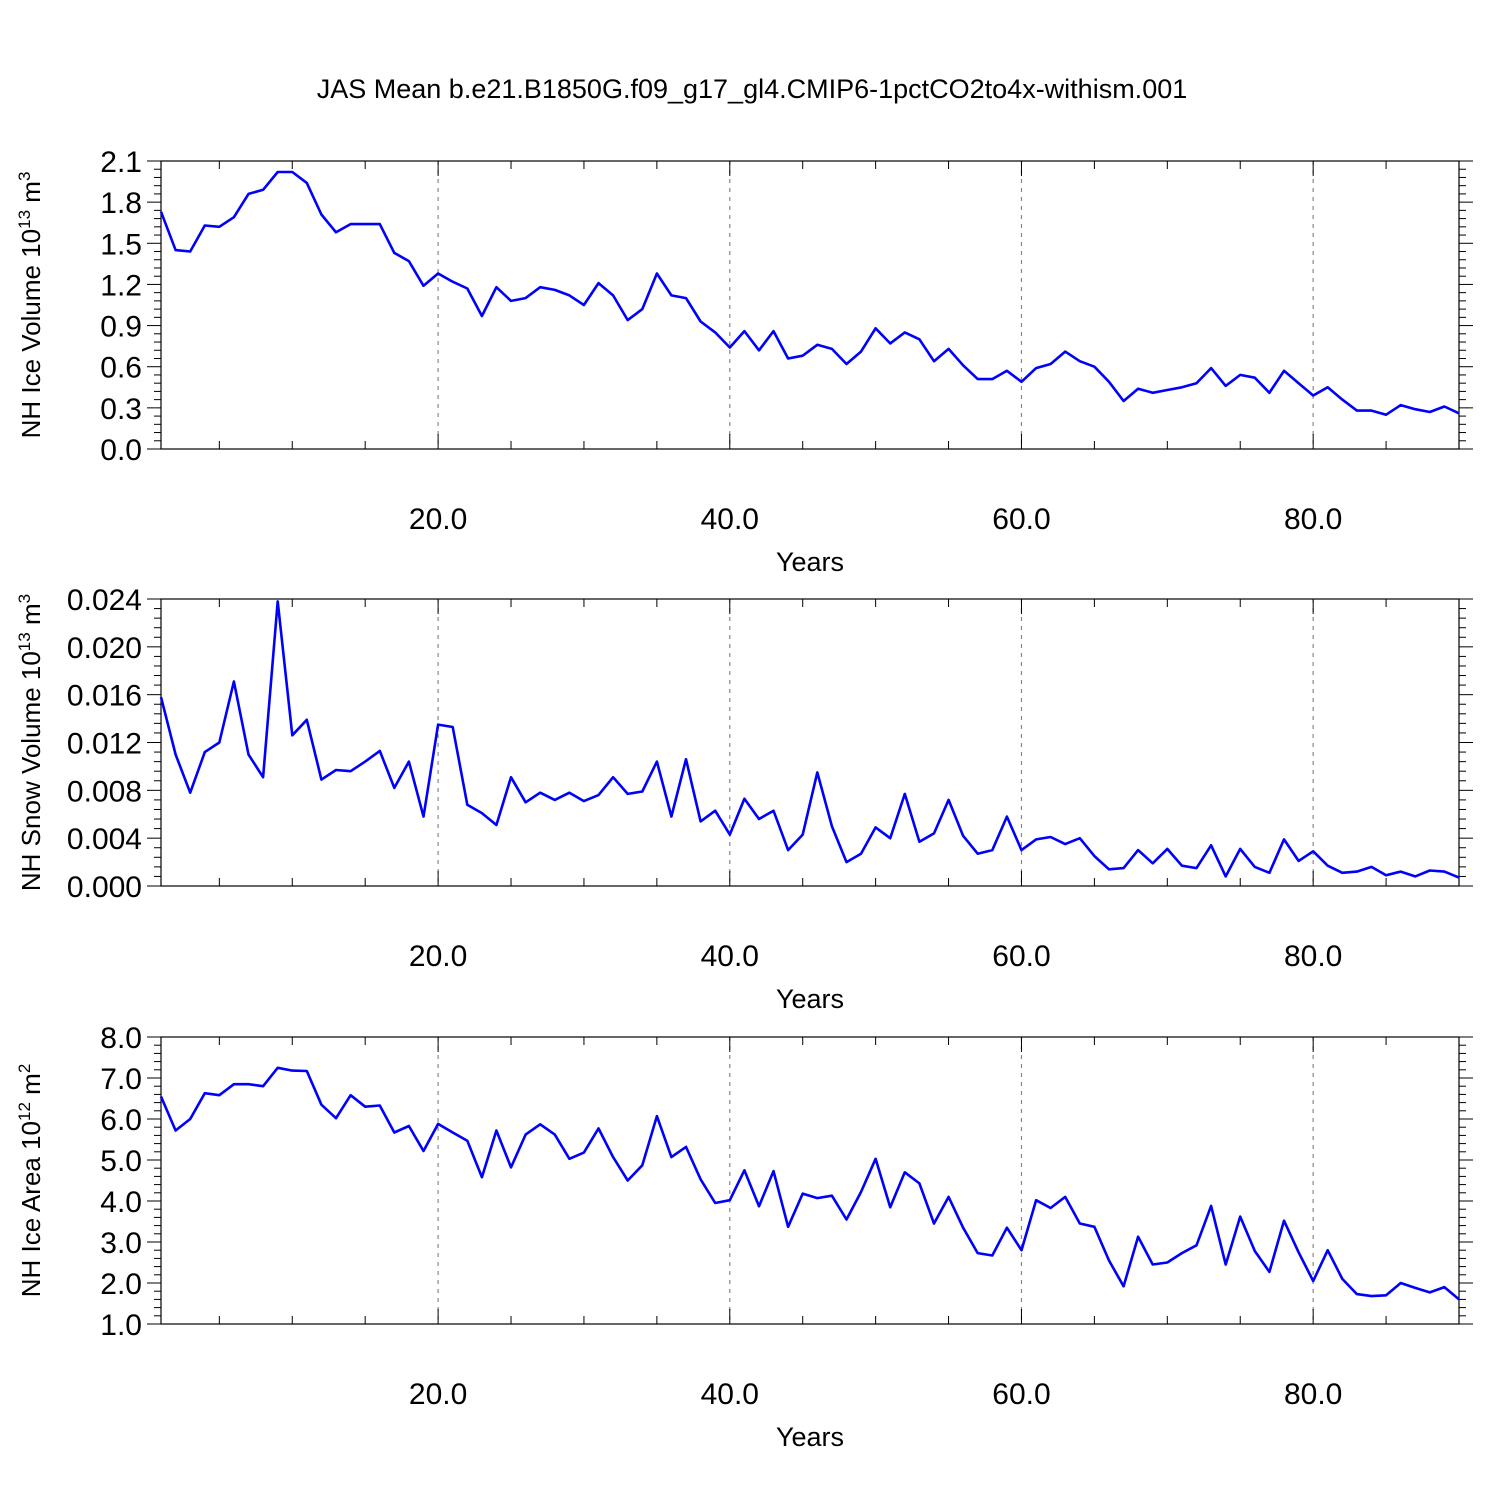 This screenshot has width=1500, height=1500. What do you see at coordinates (104, 696) in the screenshot?
I see `y-tick-label: 0.016` at bounding box center [104, 696].